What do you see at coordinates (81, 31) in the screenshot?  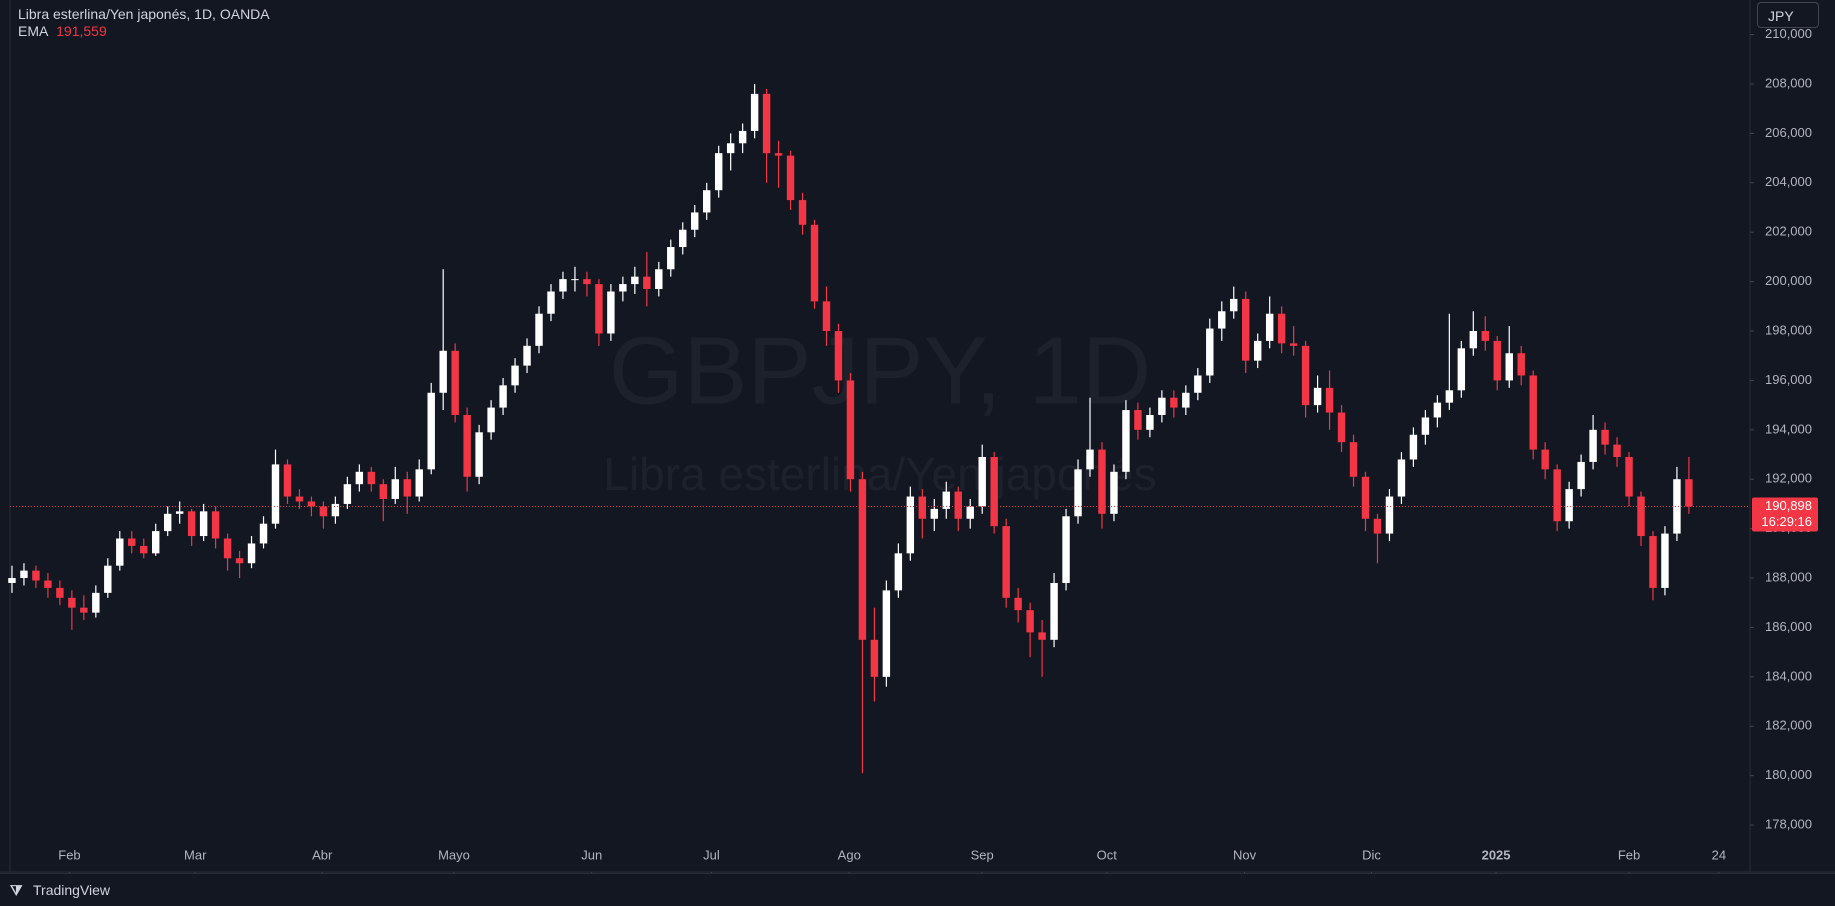 I see `indicator-value: 191,559` at bounding box center [81, 31].